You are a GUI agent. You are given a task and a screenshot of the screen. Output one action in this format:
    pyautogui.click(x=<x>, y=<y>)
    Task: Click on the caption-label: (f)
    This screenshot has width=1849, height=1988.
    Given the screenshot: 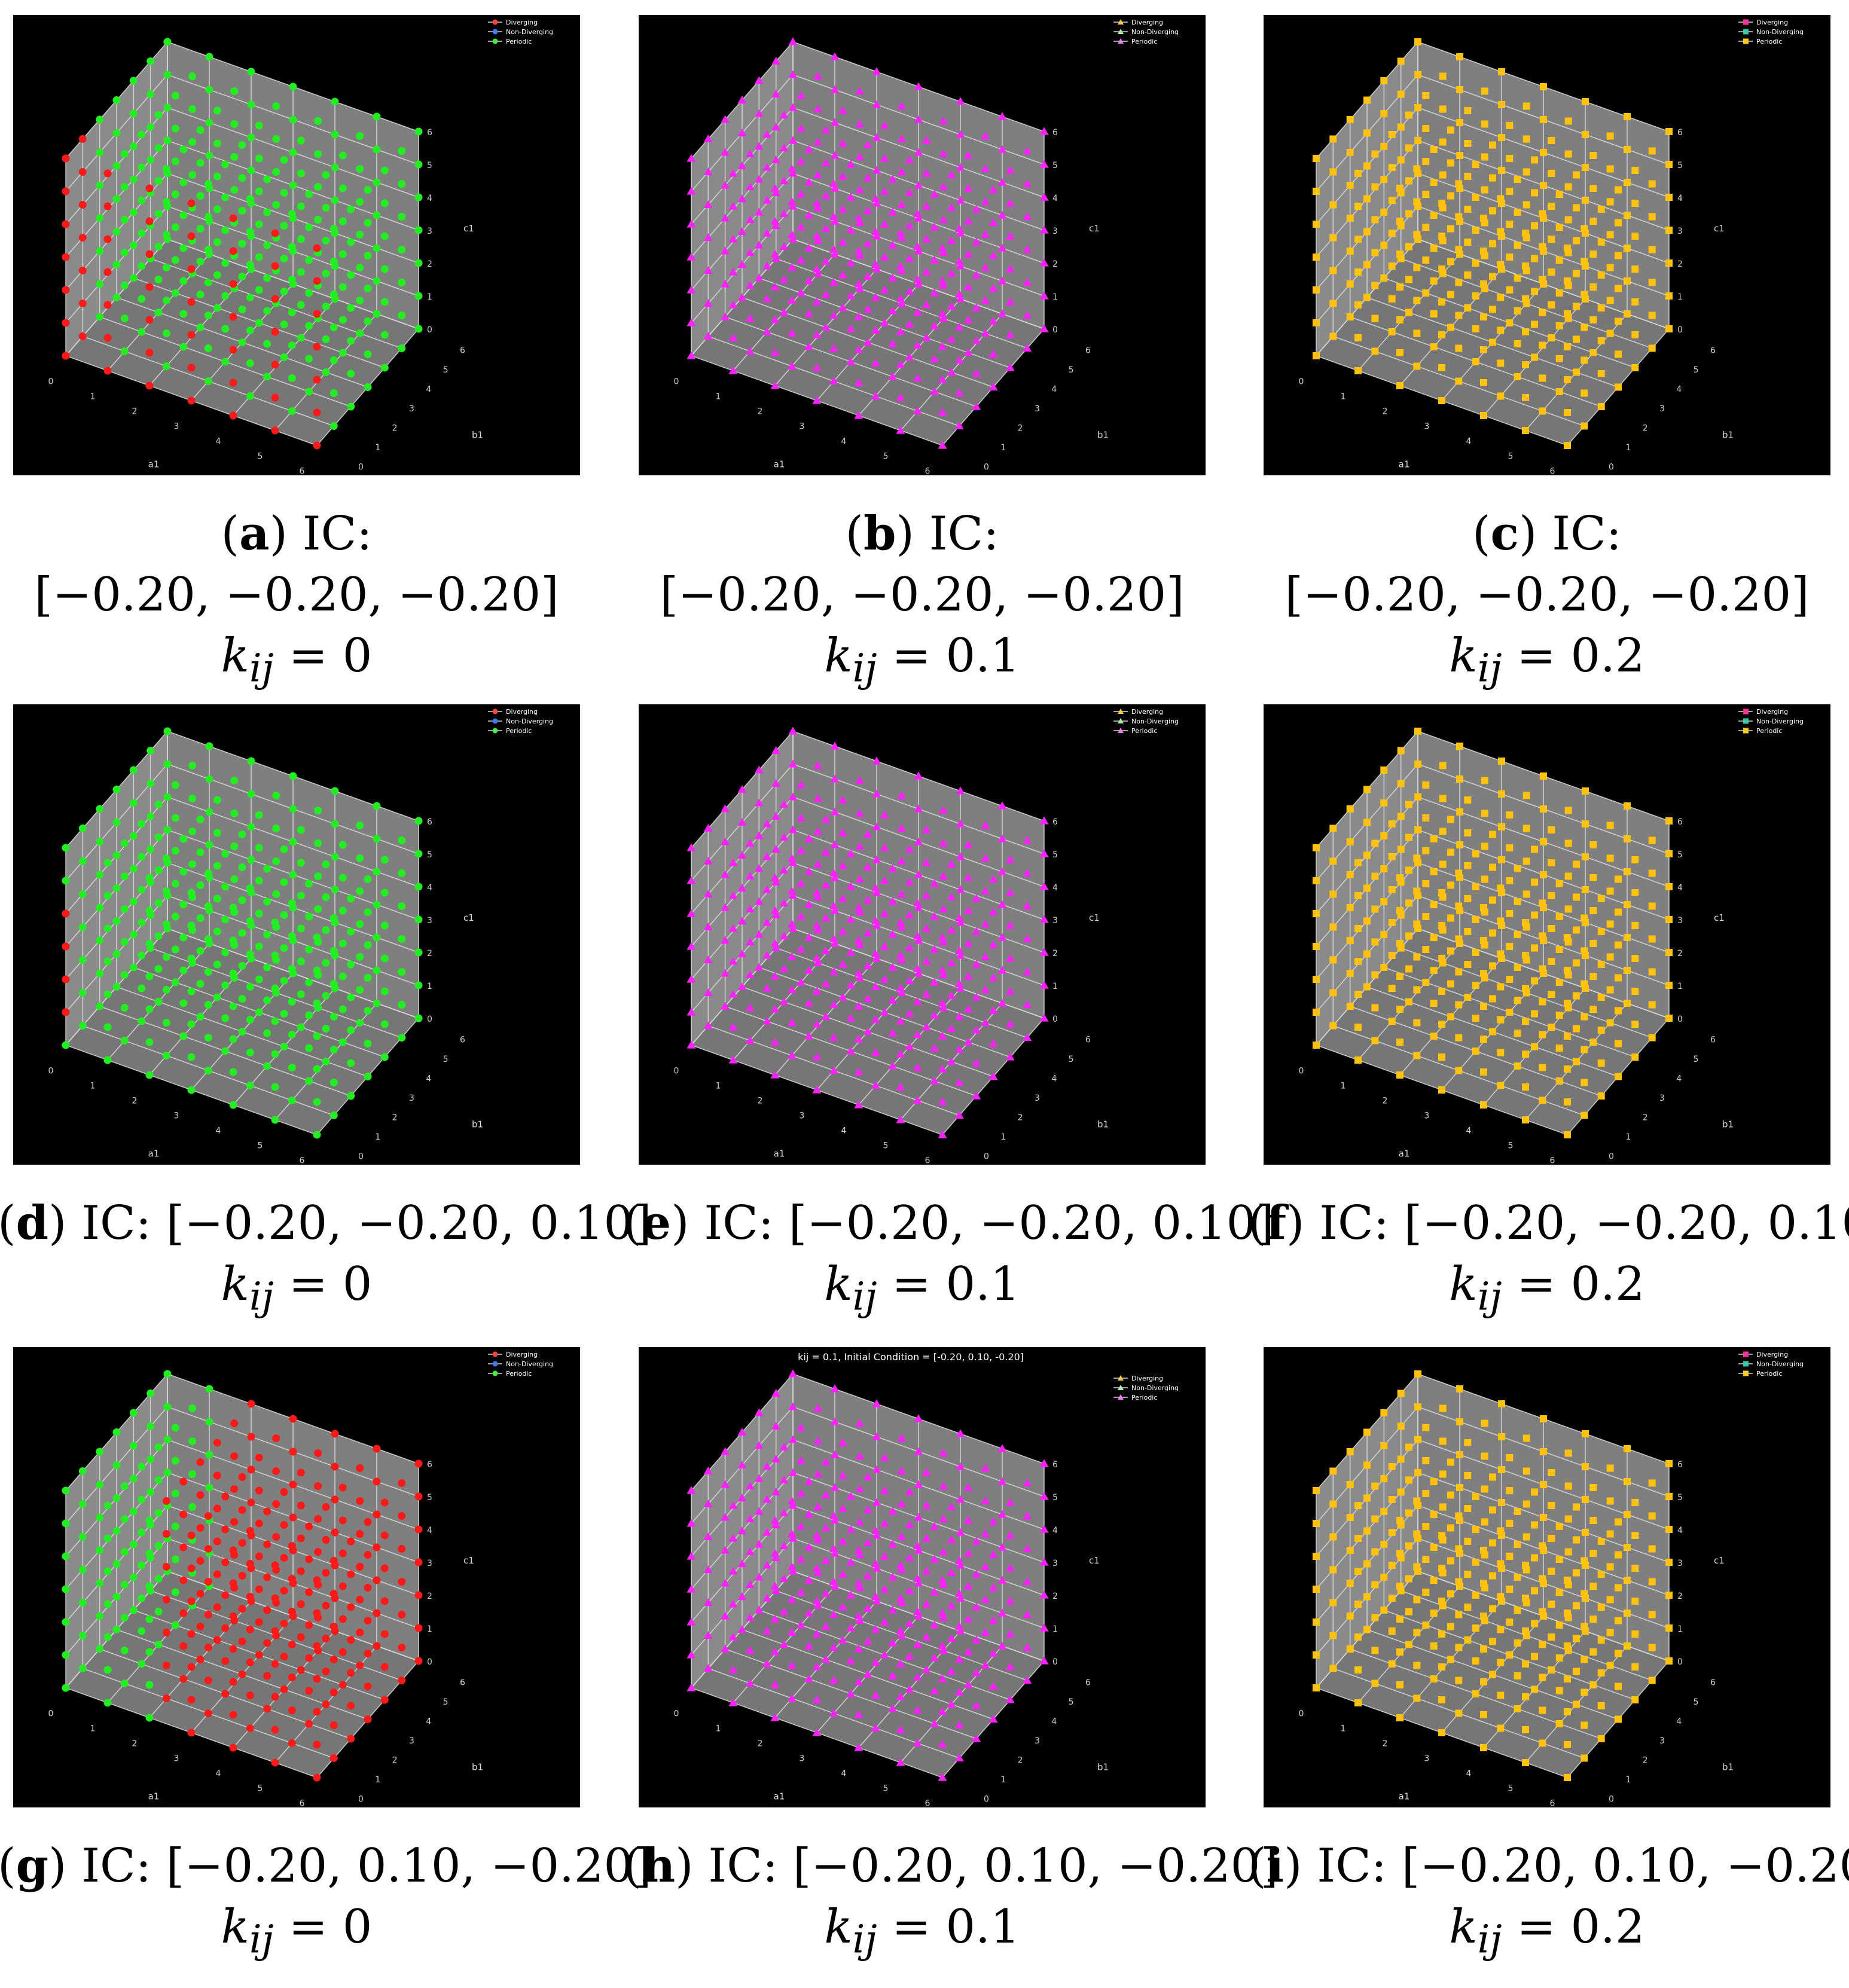 What is the action you would take?
    pyautogui.click(x=1284, y=1223)
    